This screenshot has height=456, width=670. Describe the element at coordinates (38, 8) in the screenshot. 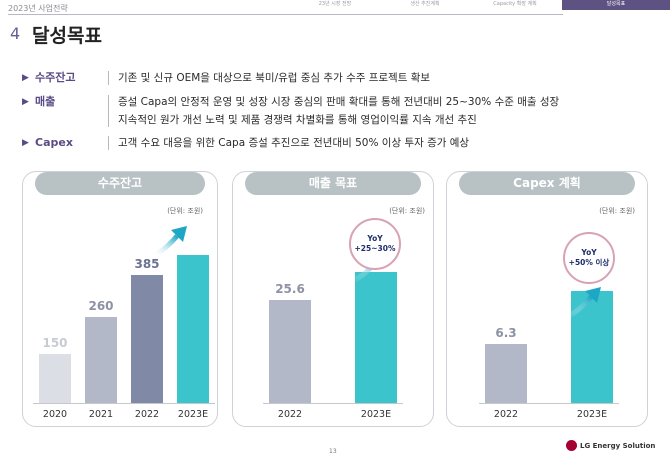

I see `document-section-label: 2023년 사업전략` at that location.